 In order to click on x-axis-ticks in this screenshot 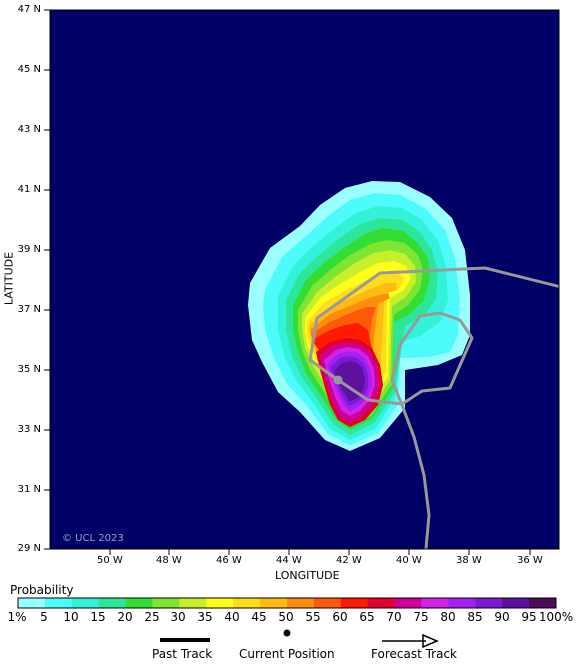, I will do `click(320, 552)`.